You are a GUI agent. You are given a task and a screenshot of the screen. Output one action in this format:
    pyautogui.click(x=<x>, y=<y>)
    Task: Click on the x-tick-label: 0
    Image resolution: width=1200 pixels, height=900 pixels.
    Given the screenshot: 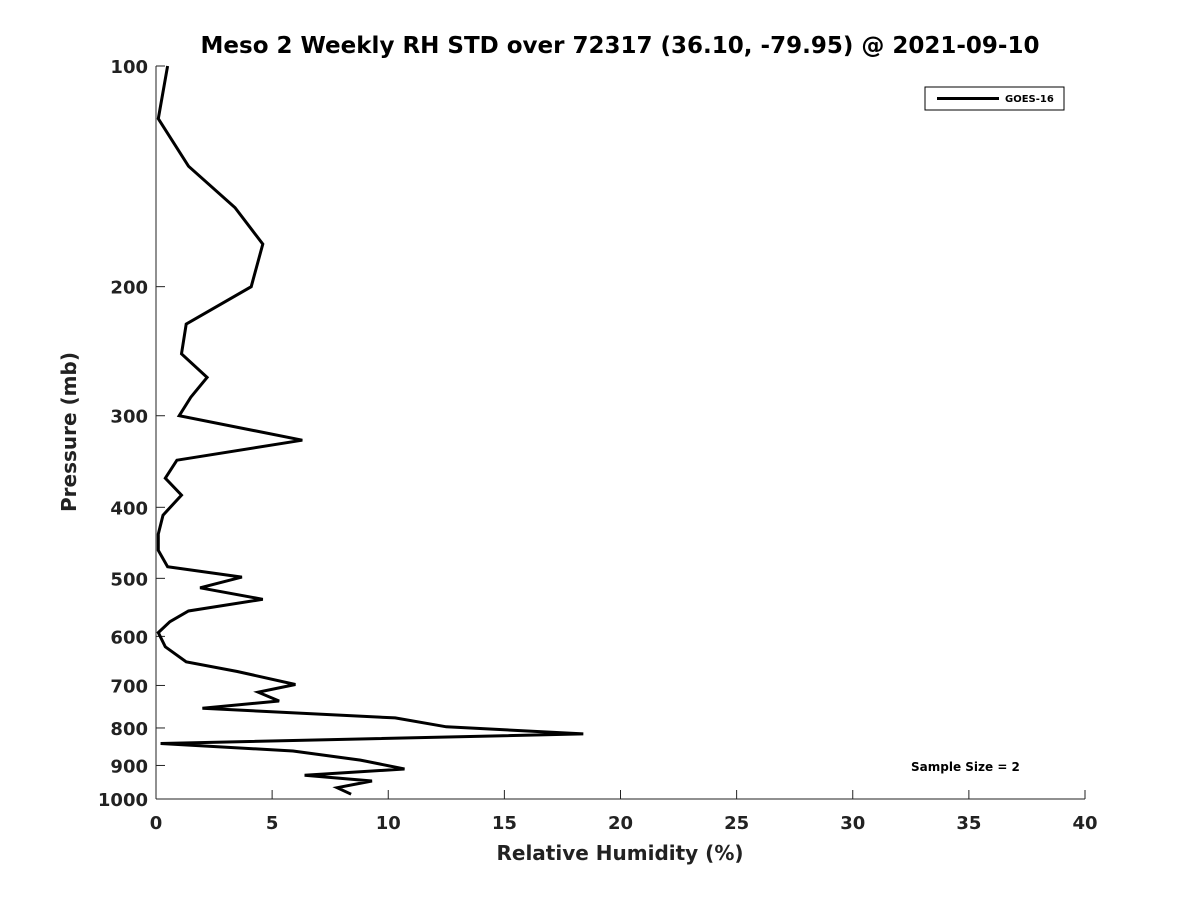 What is the action you would take?
    pyautogui.click(x=156, y=823)
    